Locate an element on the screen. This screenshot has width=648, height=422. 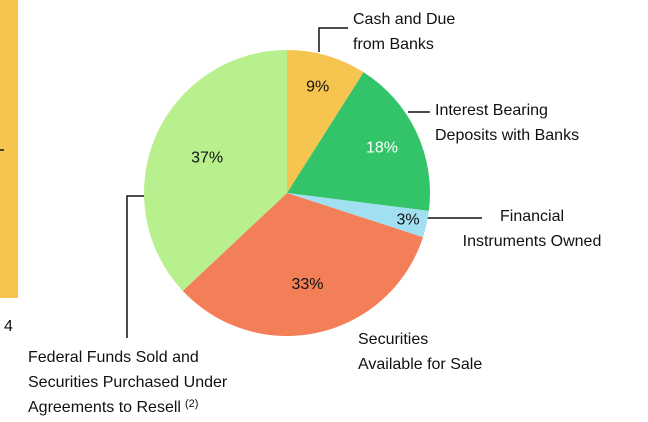
side-panel is located at coordinates (9, 149).